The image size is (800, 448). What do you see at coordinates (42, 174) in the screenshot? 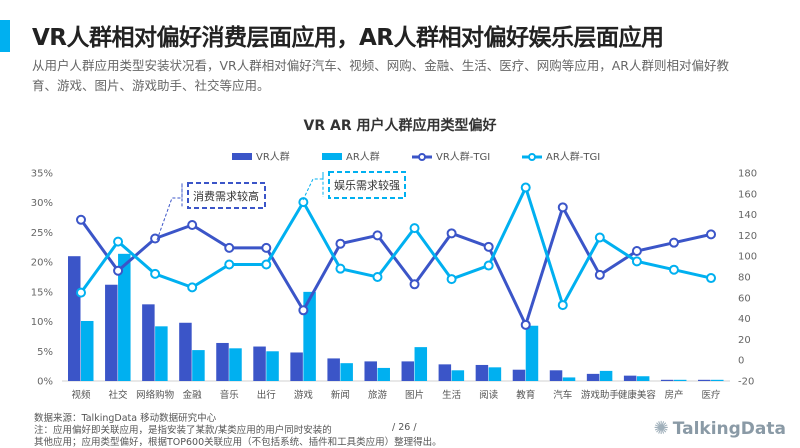
I see `left-tick-label: 35%` at bounding box center [42, 174].